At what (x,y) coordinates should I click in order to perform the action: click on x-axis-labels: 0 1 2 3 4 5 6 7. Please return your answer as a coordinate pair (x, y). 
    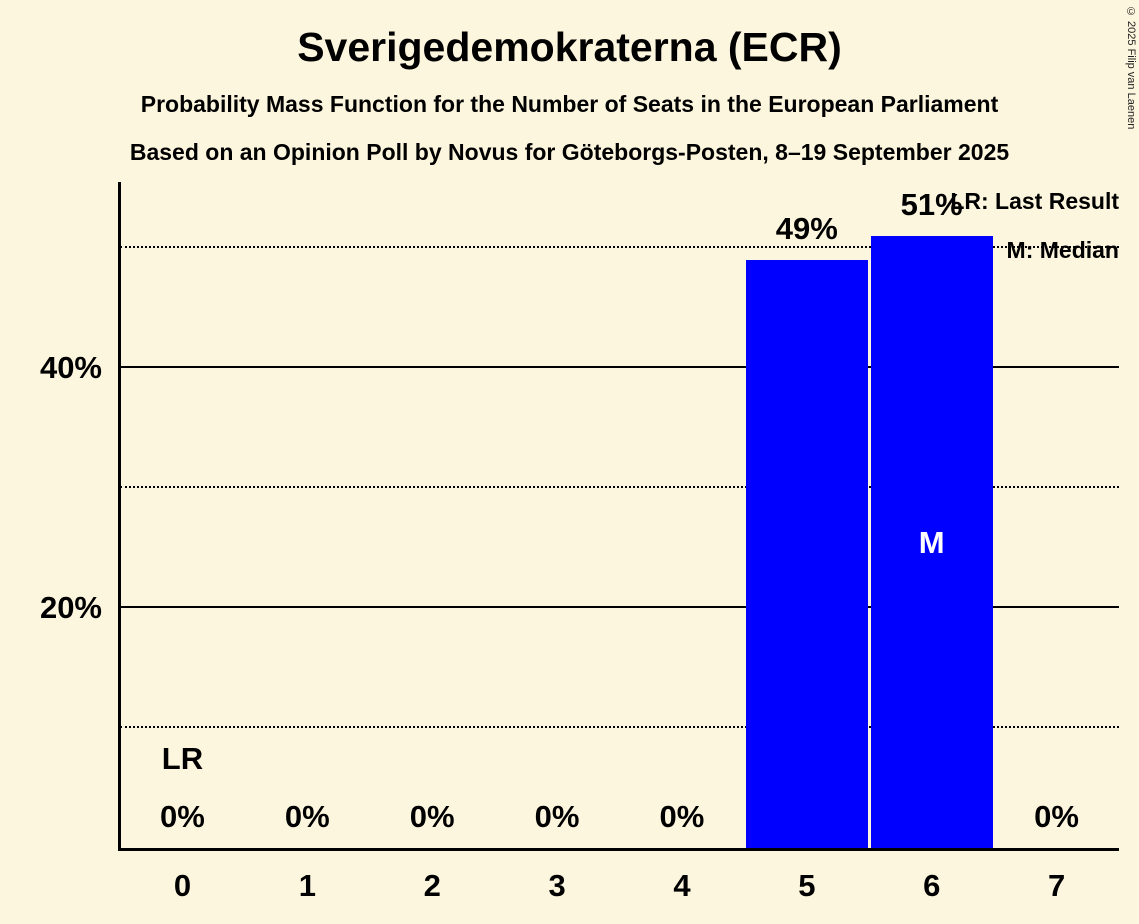
    Looking at the image, I should click on (619, 886).